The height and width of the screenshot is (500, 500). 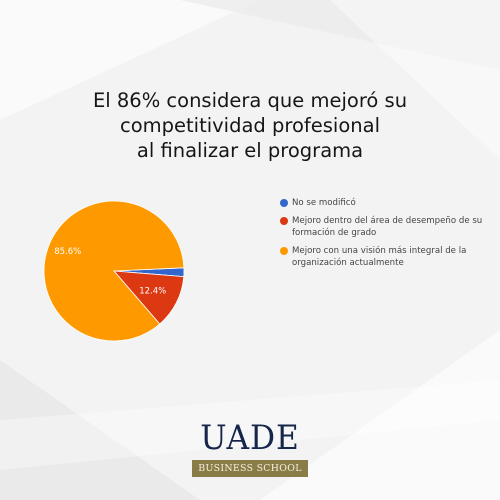 I want to click on chart-title-line-3: al finalizar el programa, so click(x=250, y=150).